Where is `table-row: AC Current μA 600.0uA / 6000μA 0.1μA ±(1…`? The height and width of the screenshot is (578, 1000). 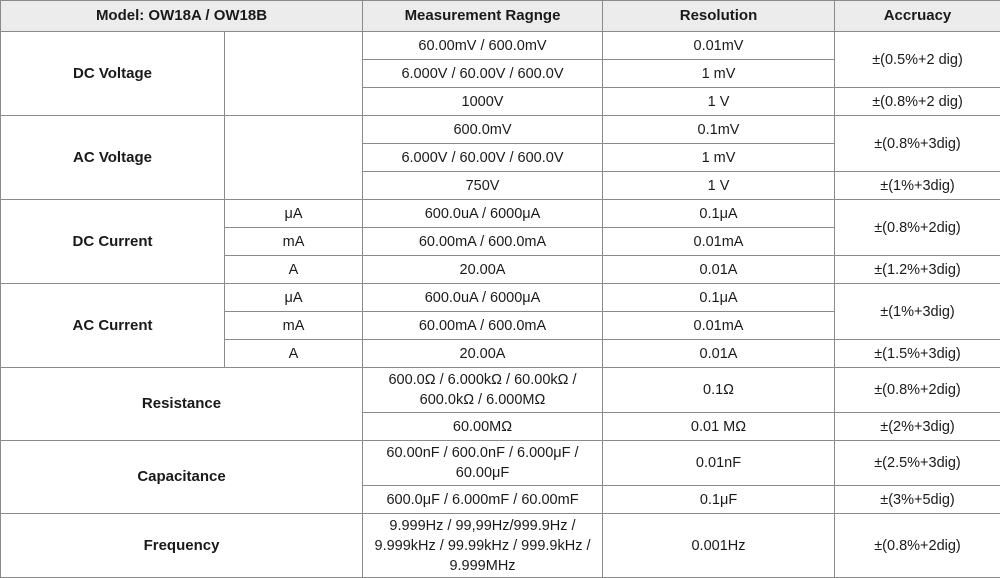 table-row: AC Current μA 600.0uA / 6000μA 0.1μA ±(1… is located at coordinates (500, 298).